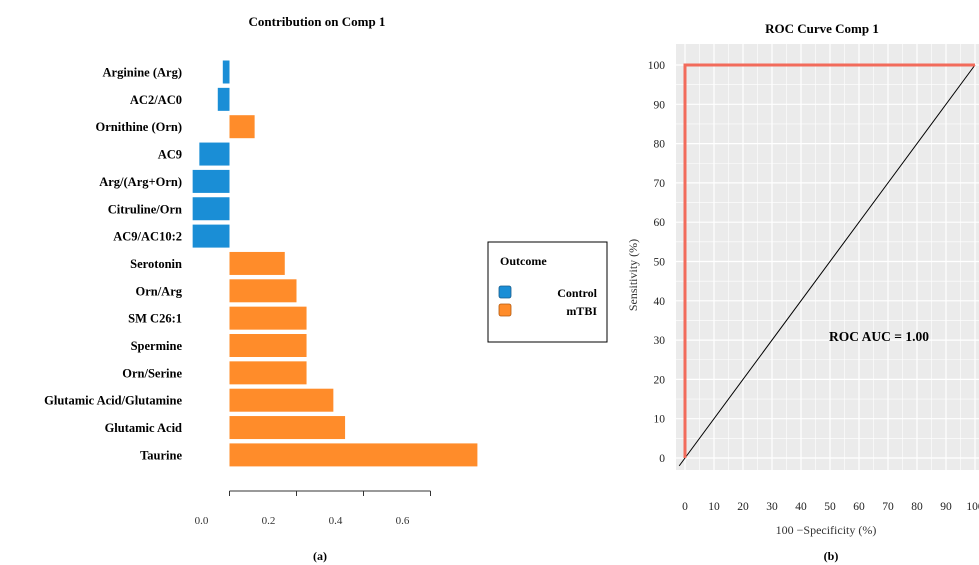 Image resolution: width=979 pixels, height=565 pixels. What do you see at coordinates (403, 521) in the screenshot?
I see `bar-x-tick-label: 0.6` at bounding box center [403, 521].